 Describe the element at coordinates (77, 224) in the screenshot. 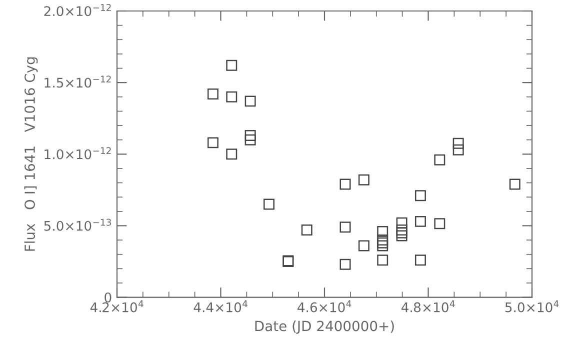

I see `y-tick-label: 5.0×10$^{−13}$` at that location.